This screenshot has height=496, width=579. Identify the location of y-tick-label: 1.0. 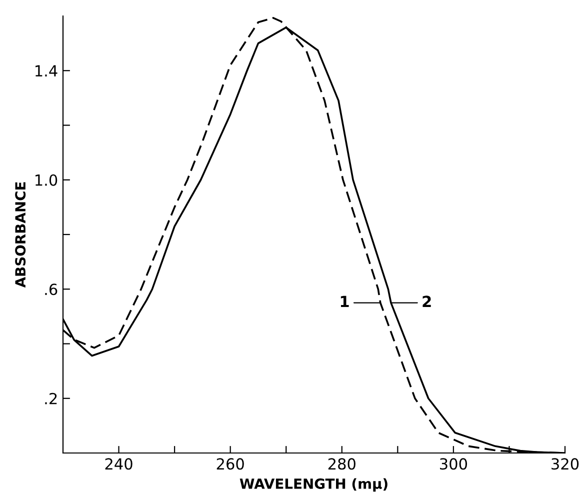
(47, 180).